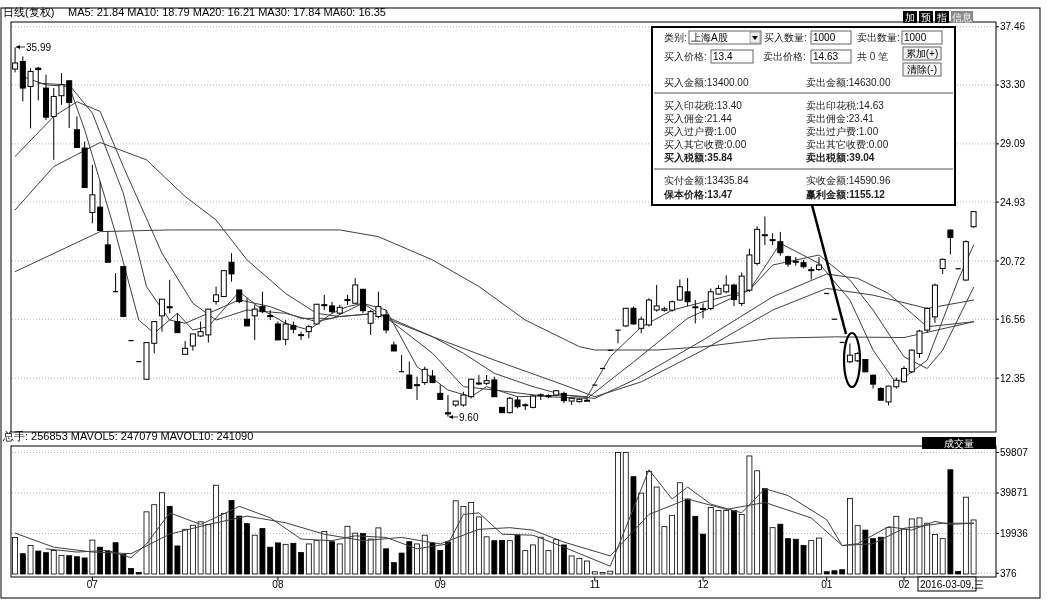 This screenshot has height=602, width=1048. I want to click on annotation: 实收金额:14590.96, so click(848, 180).